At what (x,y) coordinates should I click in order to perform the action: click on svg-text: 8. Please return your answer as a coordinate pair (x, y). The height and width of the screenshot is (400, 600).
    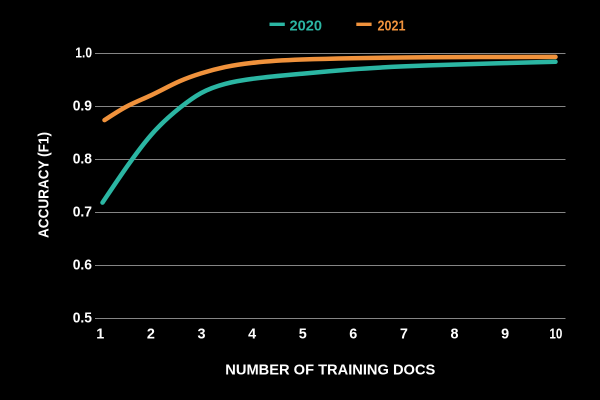
    Looking at the image, I should click on (455, 334).